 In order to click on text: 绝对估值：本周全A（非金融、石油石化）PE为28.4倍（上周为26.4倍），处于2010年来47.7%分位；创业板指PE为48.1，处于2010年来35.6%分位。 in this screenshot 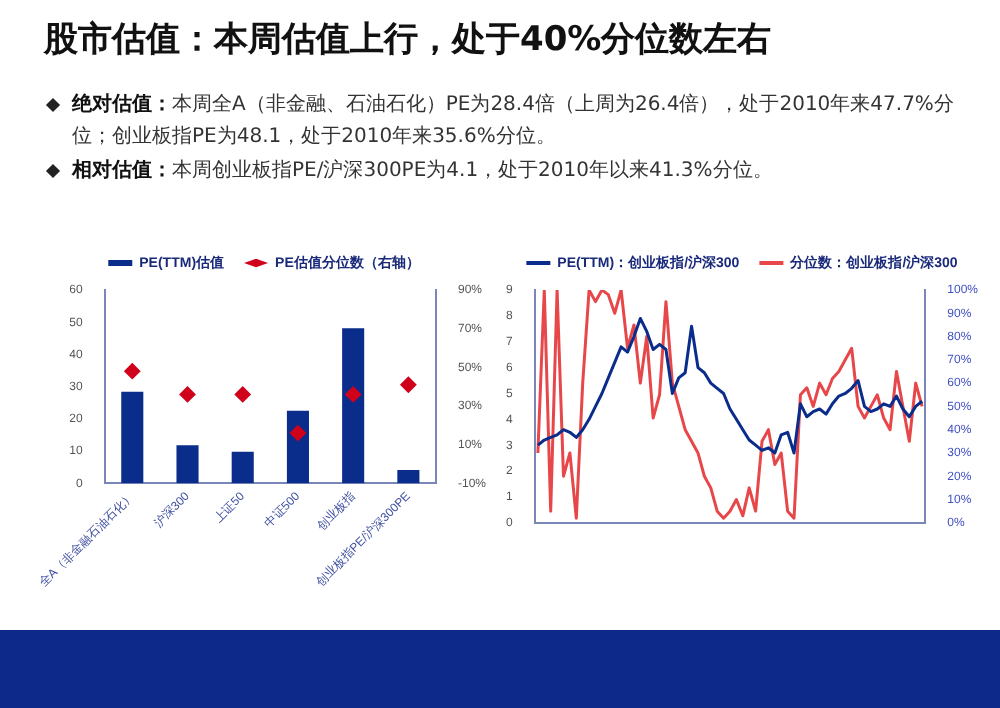, I will do `click(512, 121)`.